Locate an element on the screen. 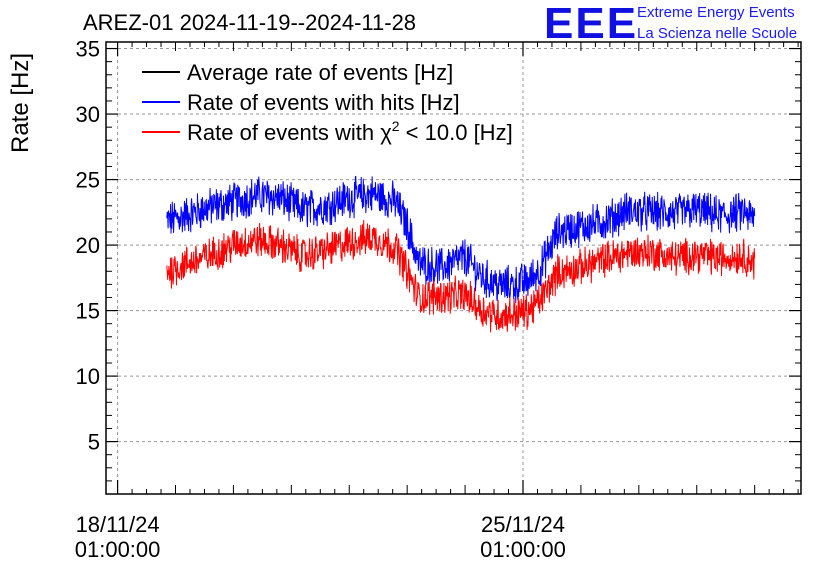  legend-label-2: Rate of events with χ2 < 10.0 [Hz] is located at coordinates (350, 131).